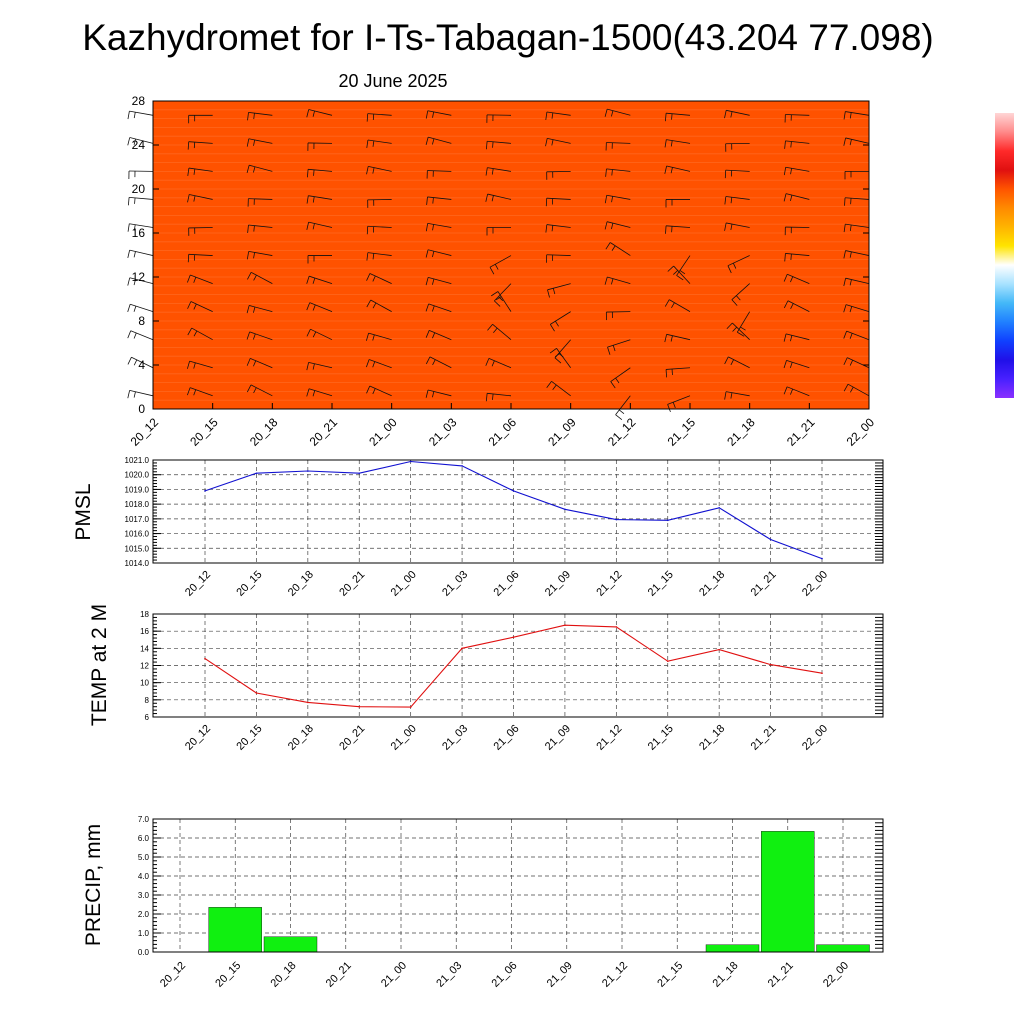 The width and height of the screenshot is (1024, 1024). Describe the element at coordinates (99, 665) in the screenshot. I see `y-axis-label: TEMP at 2 M` at that location.